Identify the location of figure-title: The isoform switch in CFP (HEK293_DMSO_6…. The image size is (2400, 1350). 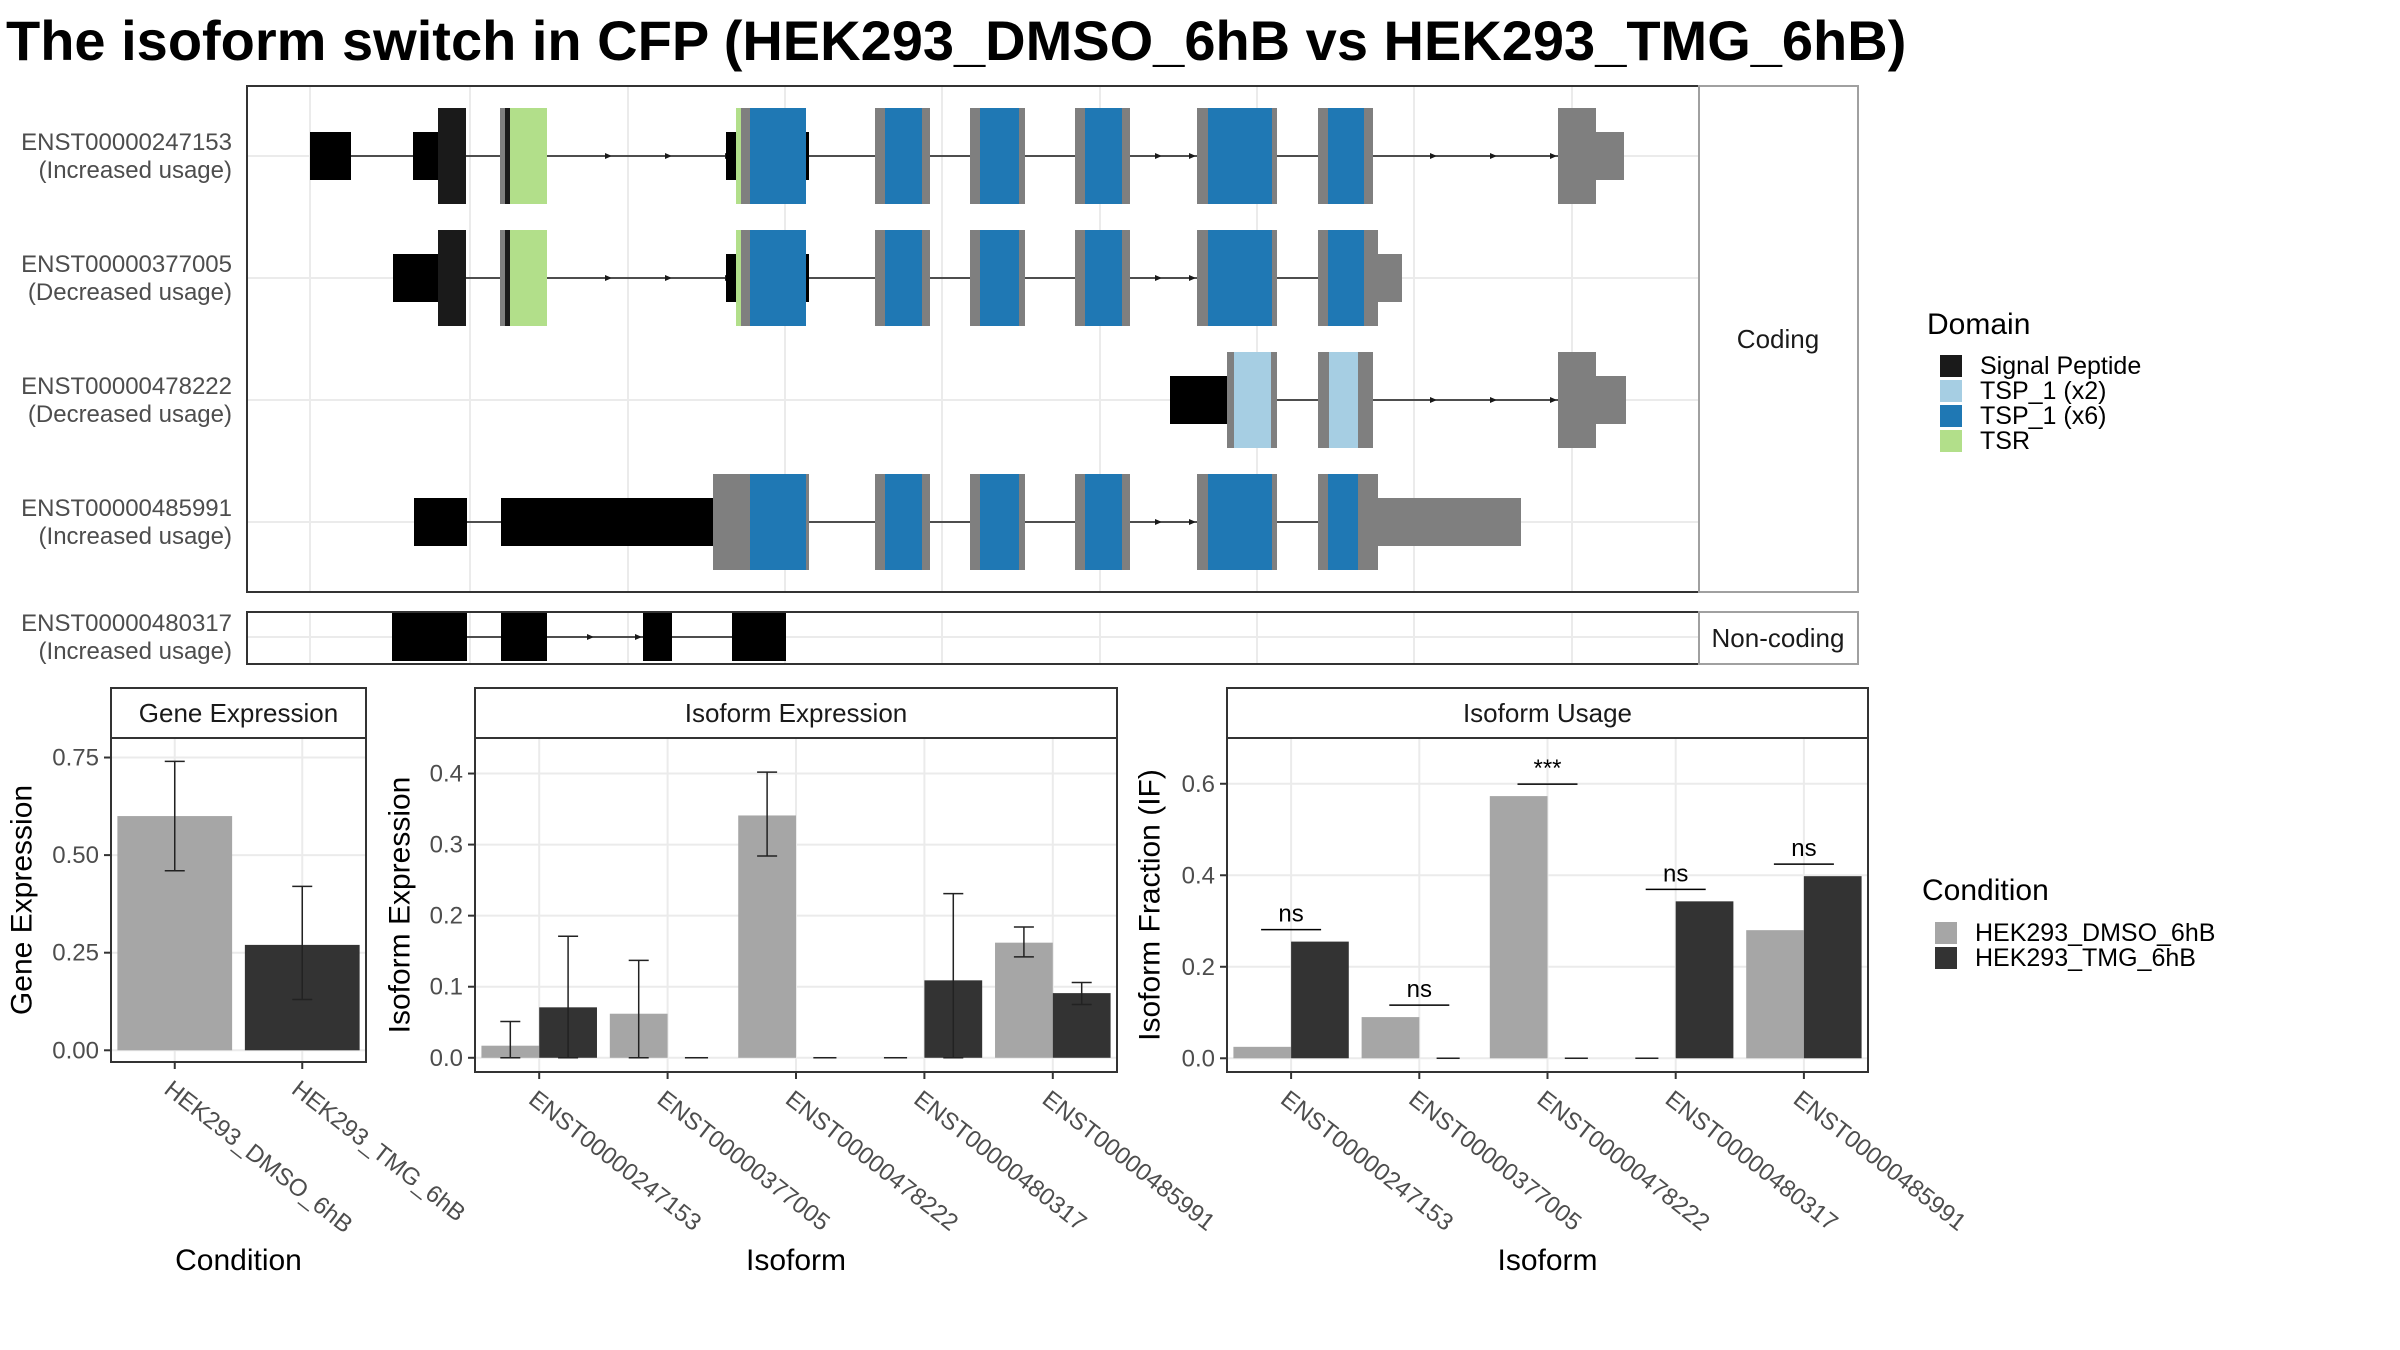
(956, 40).